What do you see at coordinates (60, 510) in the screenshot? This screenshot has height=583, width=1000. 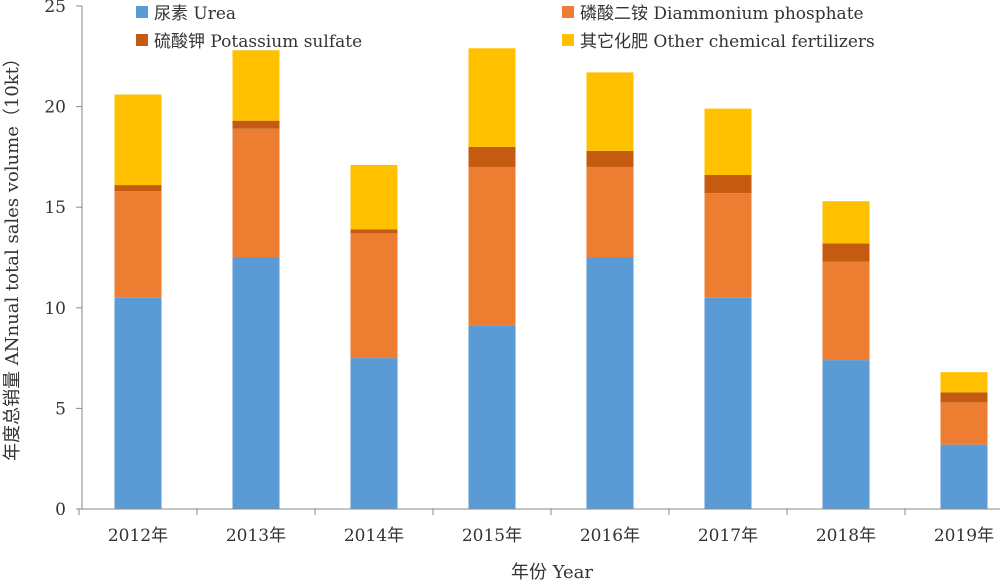 I see `y-tick-label: 0` at bounding box center [60, 510].